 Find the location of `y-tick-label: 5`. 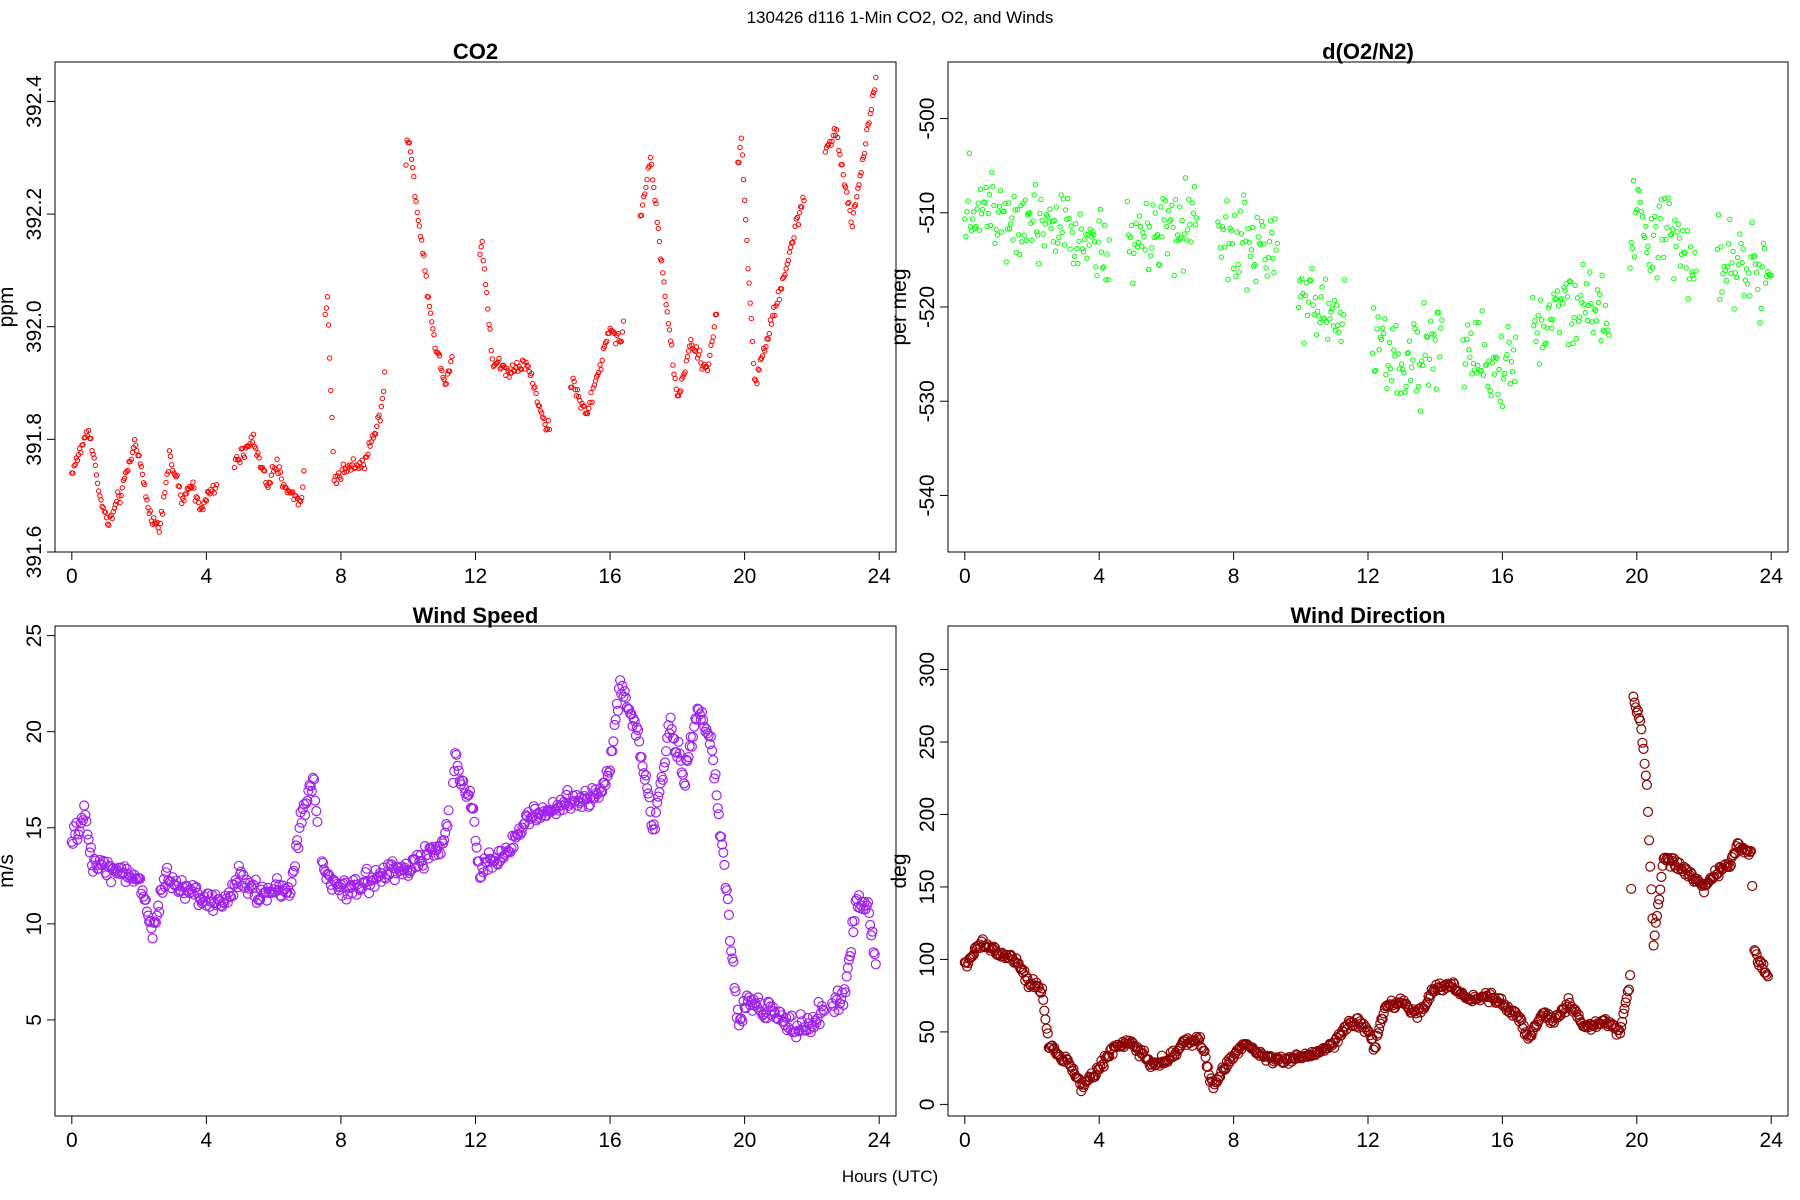

y-tick-label: 5 is located at coordinates (34, 1020).